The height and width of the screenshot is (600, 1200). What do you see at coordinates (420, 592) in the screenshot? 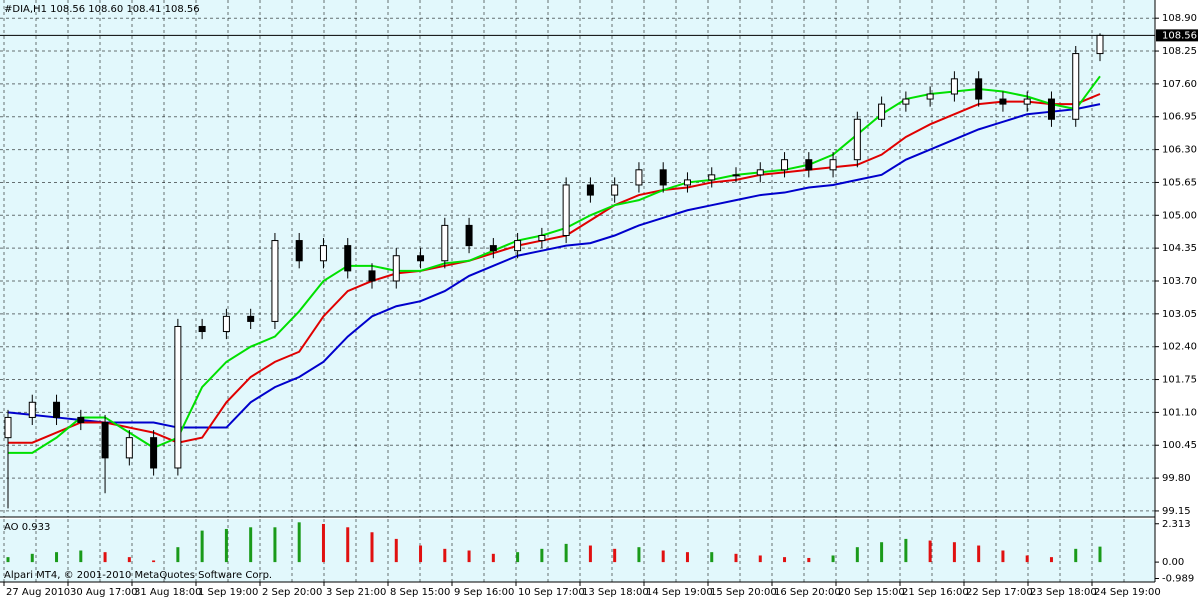
I see `x-tick-label: 8 Sep 15:00` at bounding box center [420, 592].